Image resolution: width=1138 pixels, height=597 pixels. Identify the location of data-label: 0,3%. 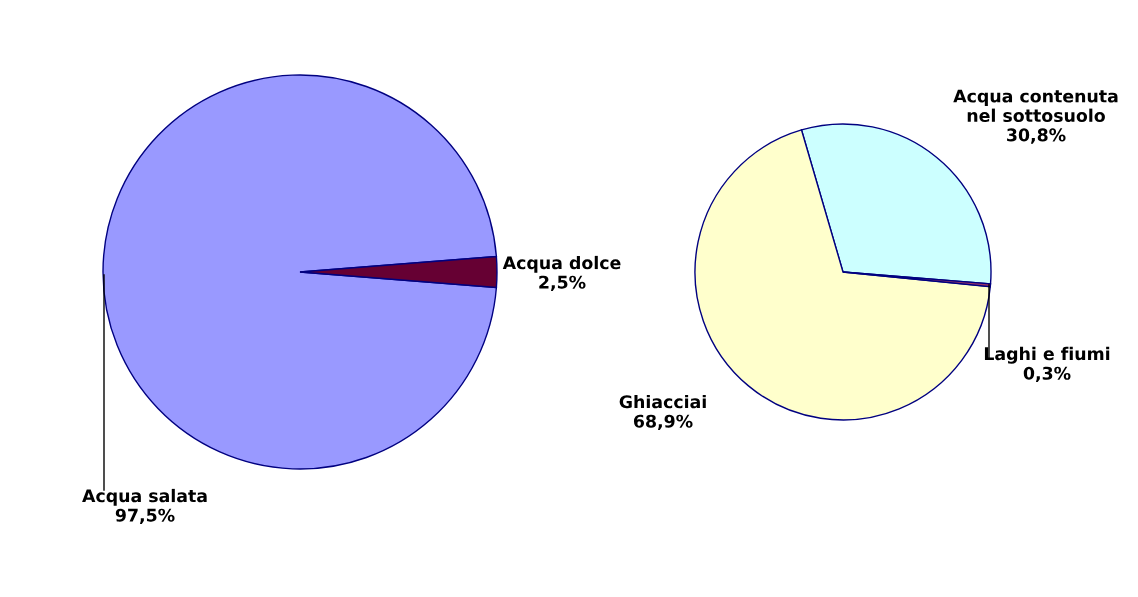
(1047, 374).